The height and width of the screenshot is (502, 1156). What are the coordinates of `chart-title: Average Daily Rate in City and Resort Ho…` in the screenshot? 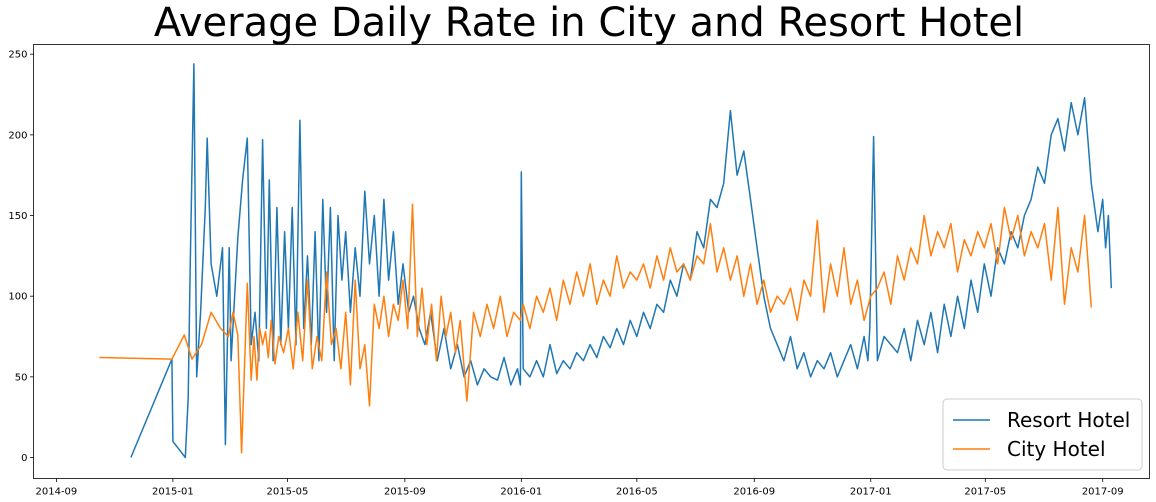 It's located at (589, 23).